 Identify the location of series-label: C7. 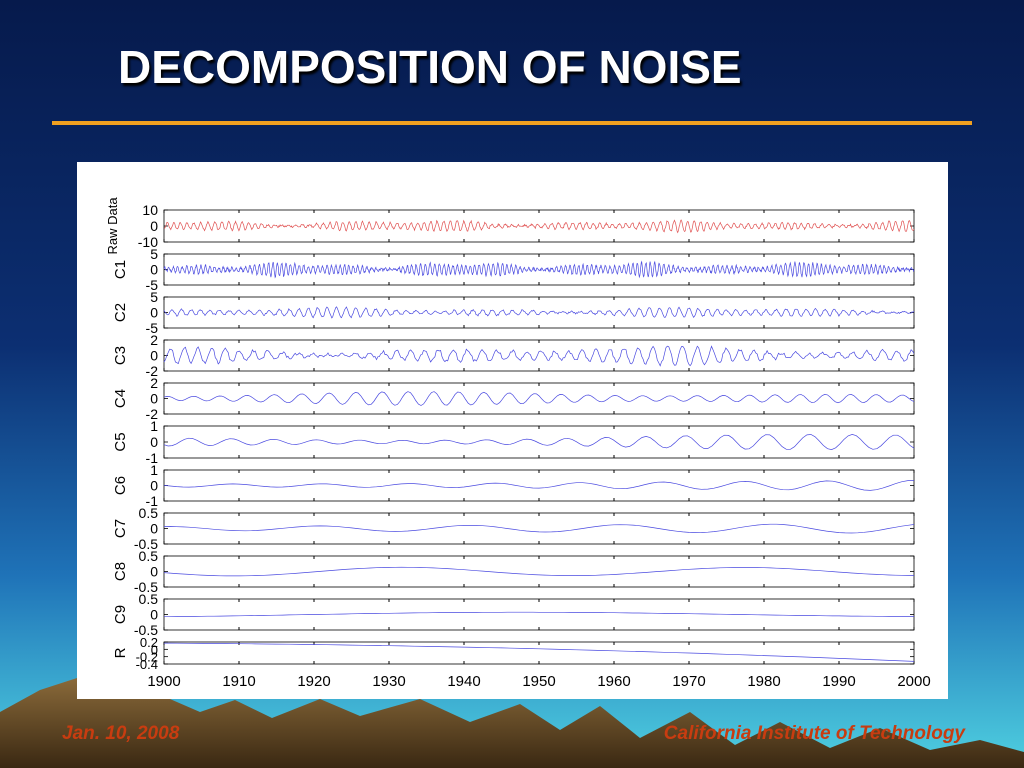
(120, 528).